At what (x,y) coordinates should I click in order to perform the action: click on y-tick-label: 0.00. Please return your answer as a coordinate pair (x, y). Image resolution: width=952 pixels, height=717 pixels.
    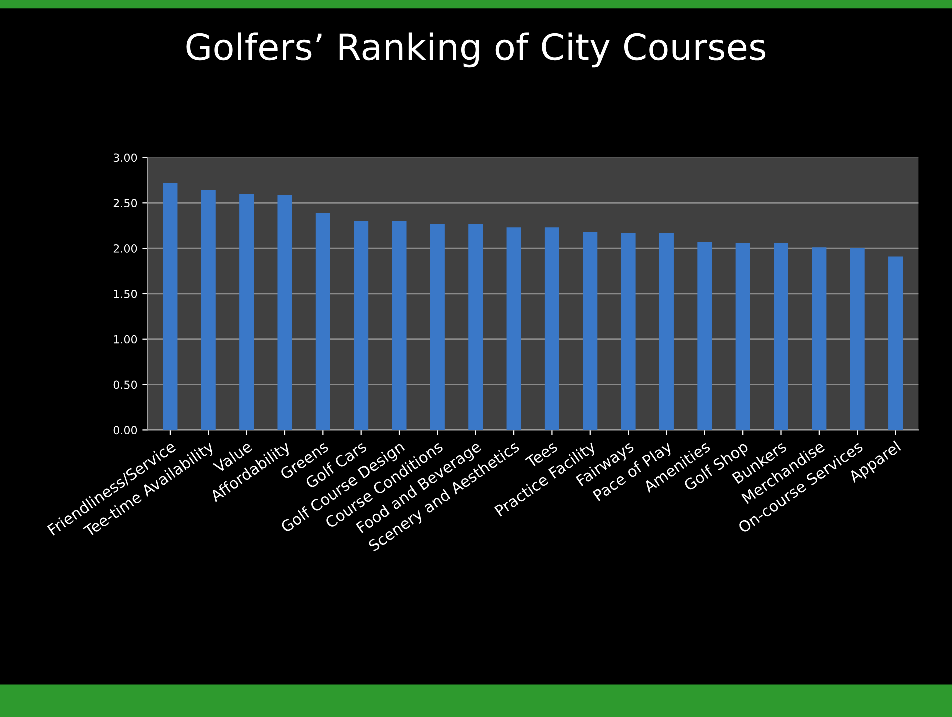
    Looking at the image, I should click on (126, 430).